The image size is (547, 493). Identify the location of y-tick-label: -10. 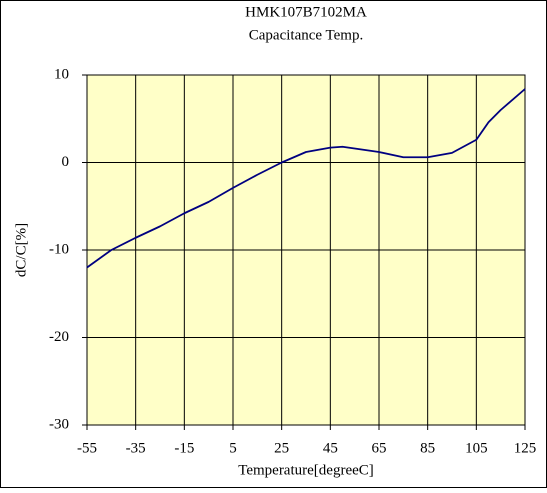
(59, 249).